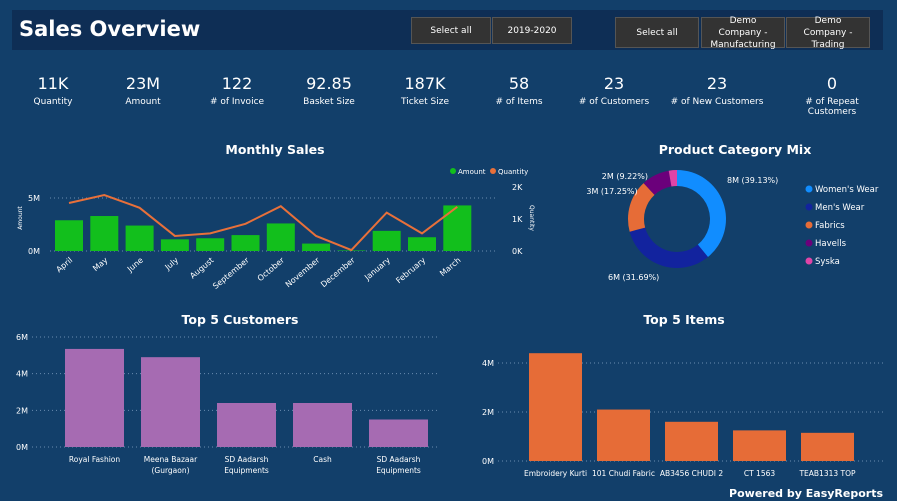 Image resolution: width=897 pixels, height=501 pixels. I want to click on category-mix-title: Product Category Mix, so click(735, 149).